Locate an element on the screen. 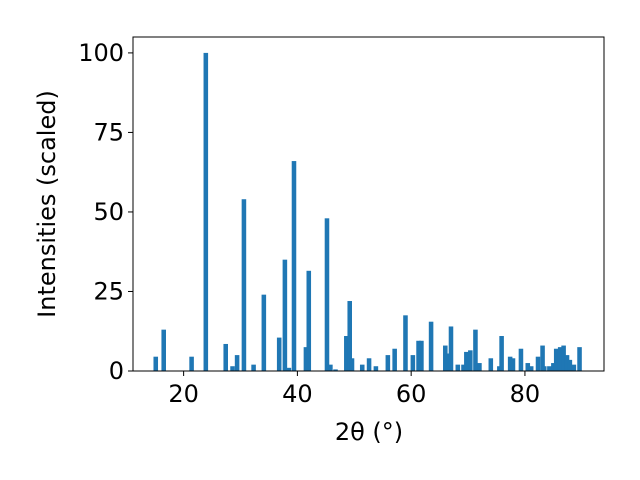 Image resolution: width=640 pixels, height=480 pixels. y-axis-label: Intensities (scaled) is located at coordinates (47, 204).